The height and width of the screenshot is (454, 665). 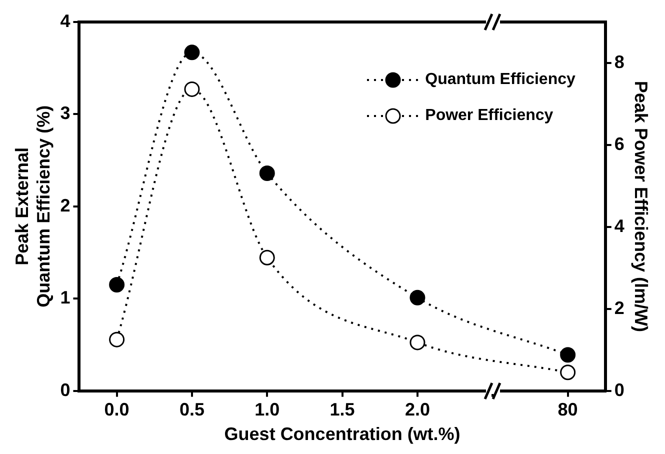 What do you see at coordinates (65, 298) in the screenshot?
I see `y-tick-label: 1` at bounding box center [65, 298].